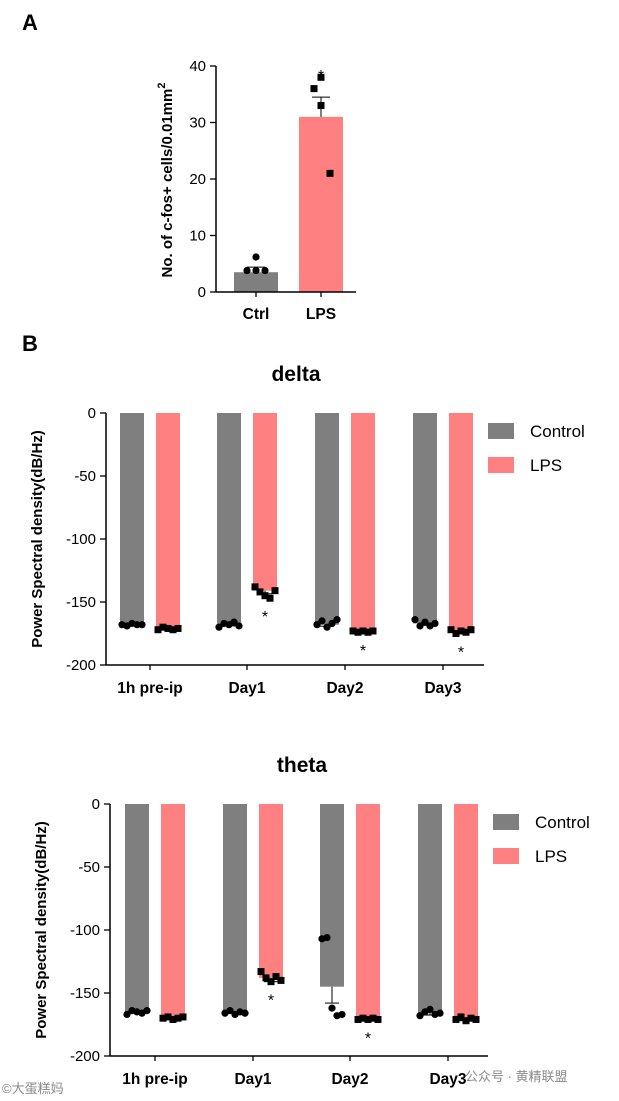 This screenshot has width=619, height=1101. What do you see at coordinates (327, 519) in the screenshot?
I see `bar-control-day2` at bounding box center [327, 519].